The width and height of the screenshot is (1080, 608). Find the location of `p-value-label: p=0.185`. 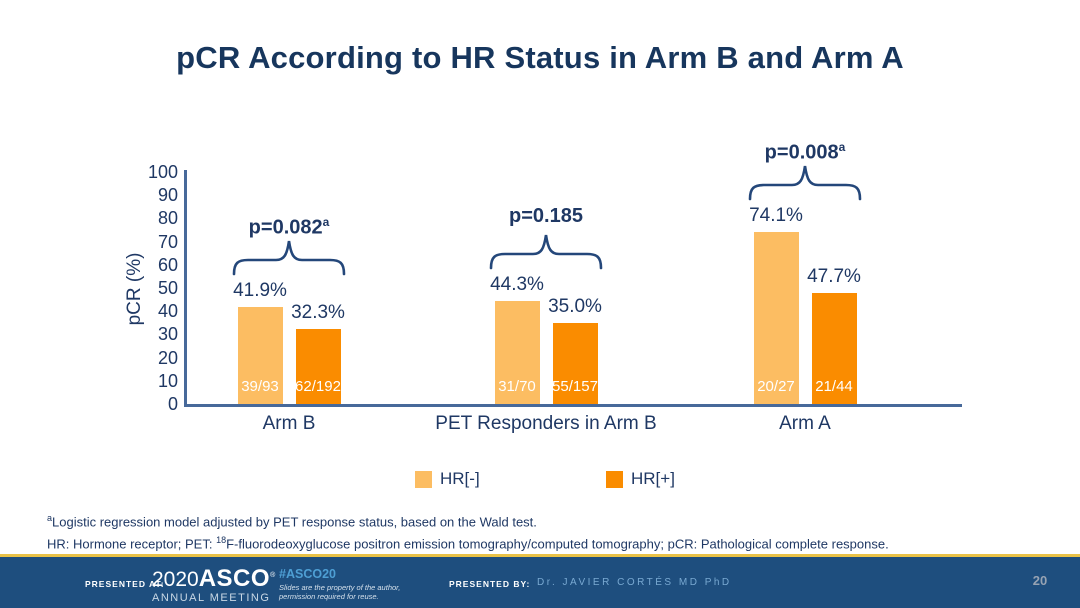

p-value-label: p=0.185 is located at coordinates (546, 216).